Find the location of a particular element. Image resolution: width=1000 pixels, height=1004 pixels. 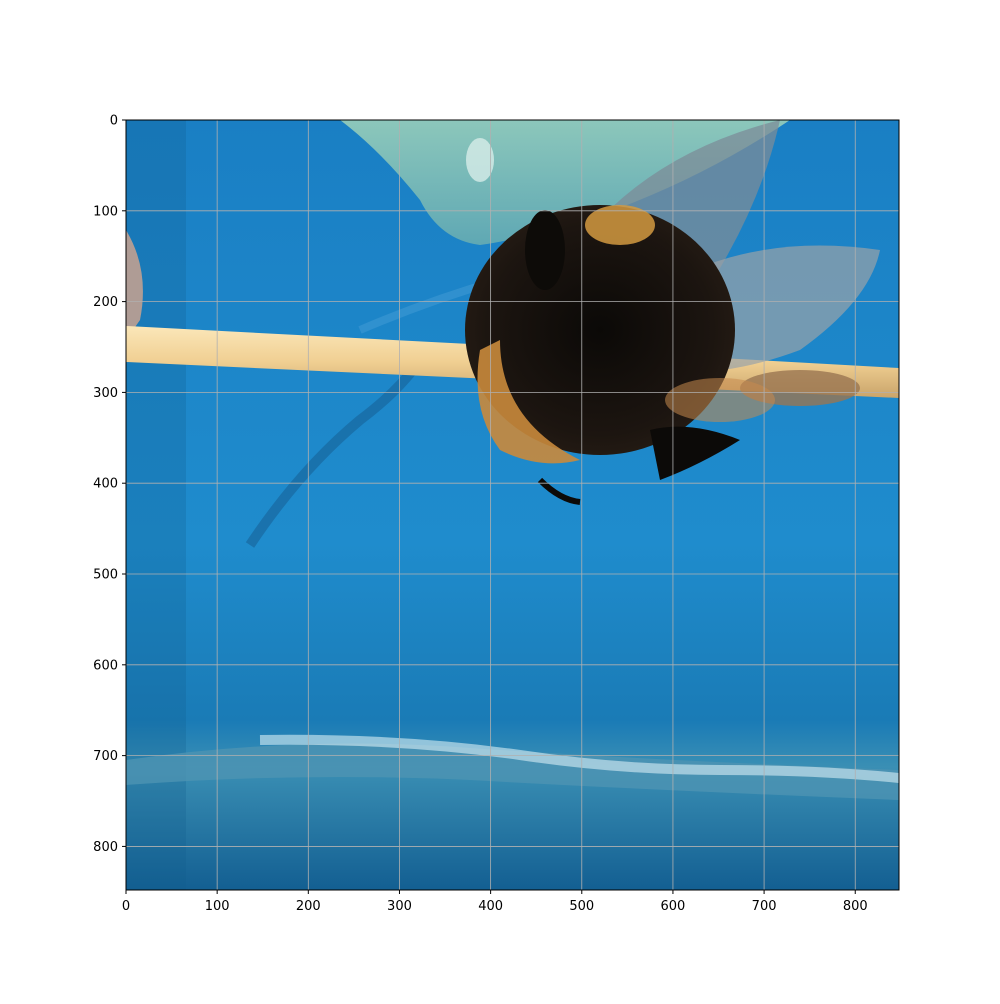

x-tick-label: 800 is located at coordinates (855, 906).